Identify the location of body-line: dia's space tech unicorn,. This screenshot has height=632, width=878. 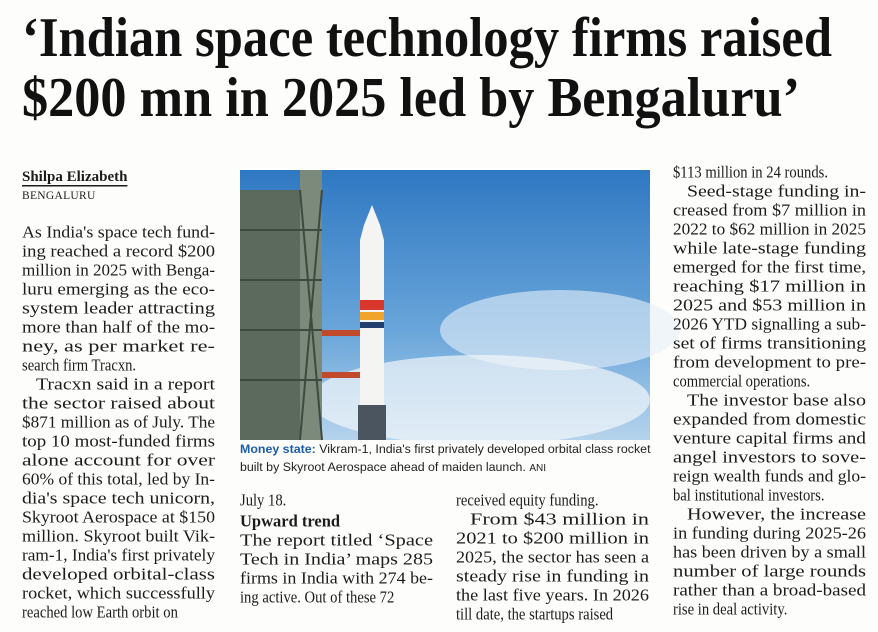
(118, 498).